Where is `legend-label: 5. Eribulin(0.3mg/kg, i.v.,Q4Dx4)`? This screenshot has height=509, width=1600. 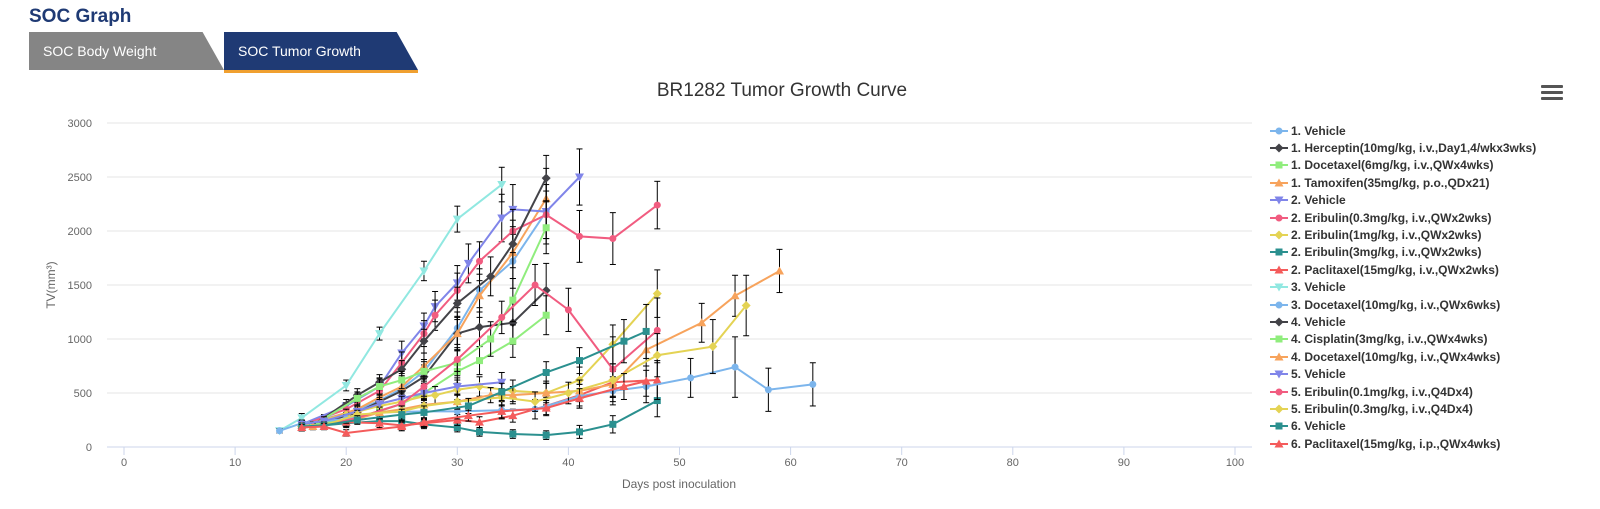 legend-label: 5. Eribulin(0.3mg/kg, i.v.,Q4Dx4) is located at coordinates (1382, 408).